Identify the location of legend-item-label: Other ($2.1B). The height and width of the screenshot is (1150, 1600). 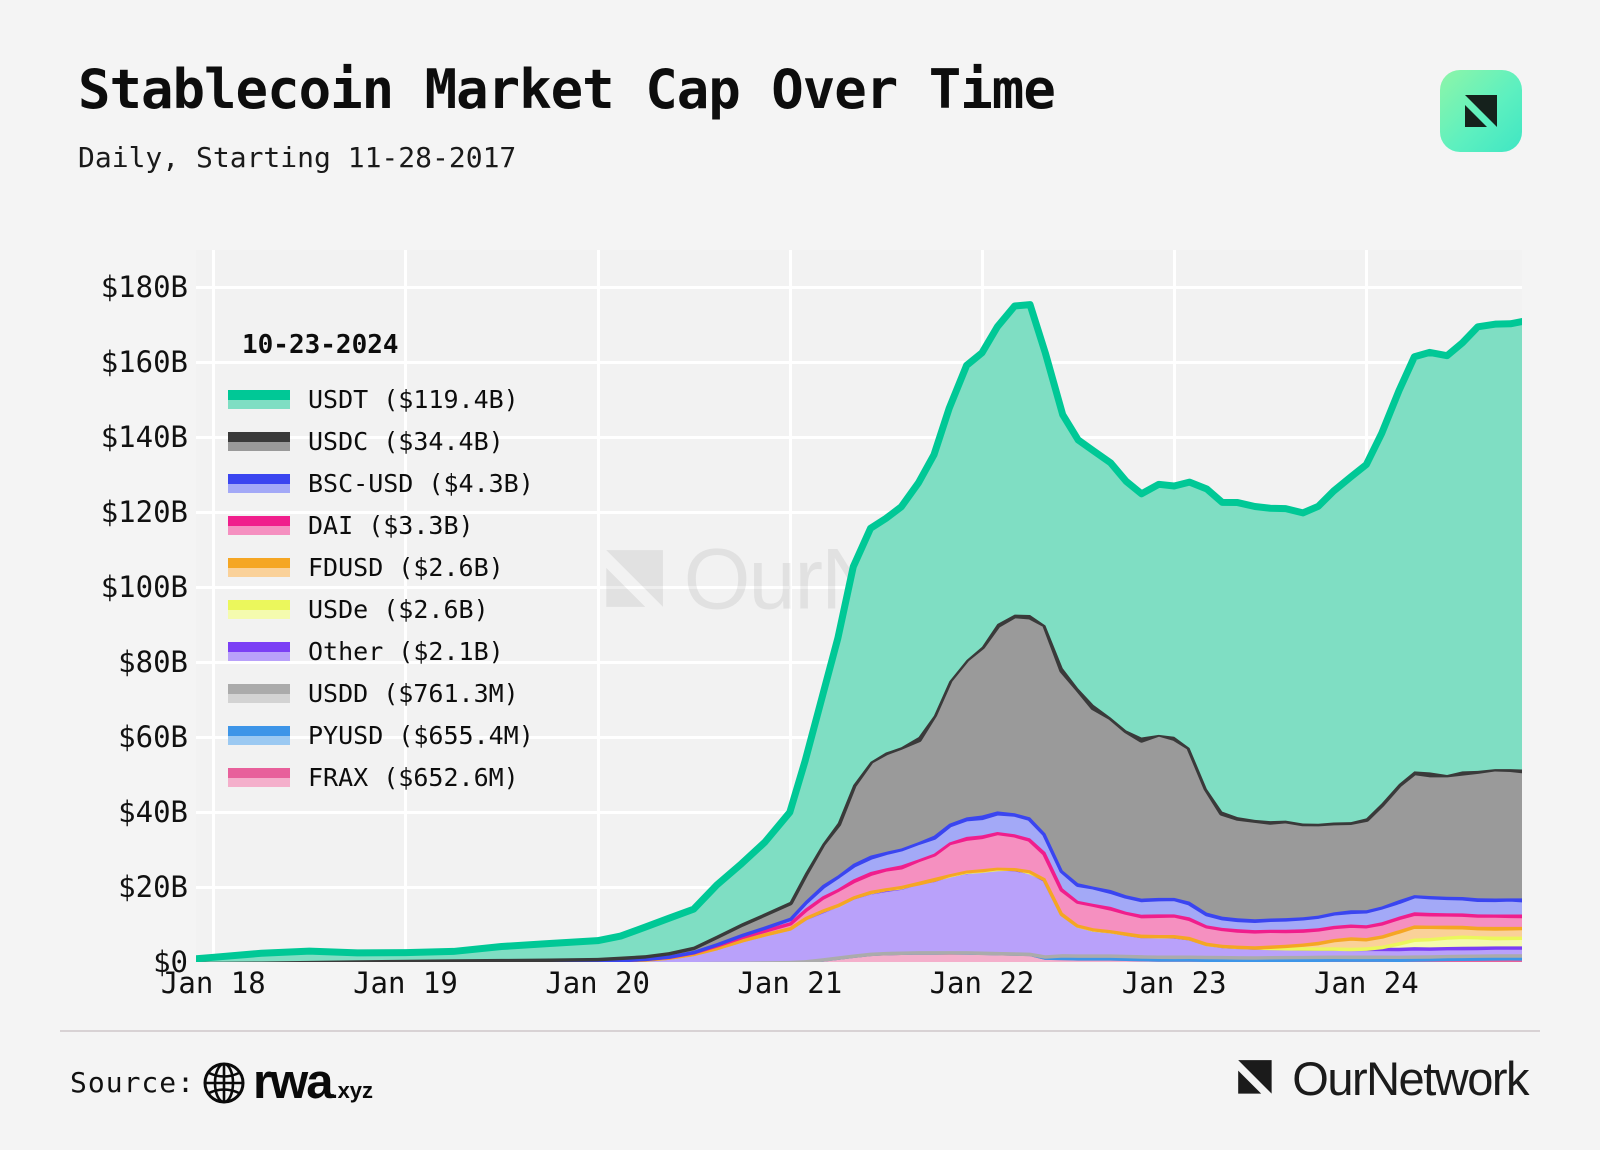
(406, 651).